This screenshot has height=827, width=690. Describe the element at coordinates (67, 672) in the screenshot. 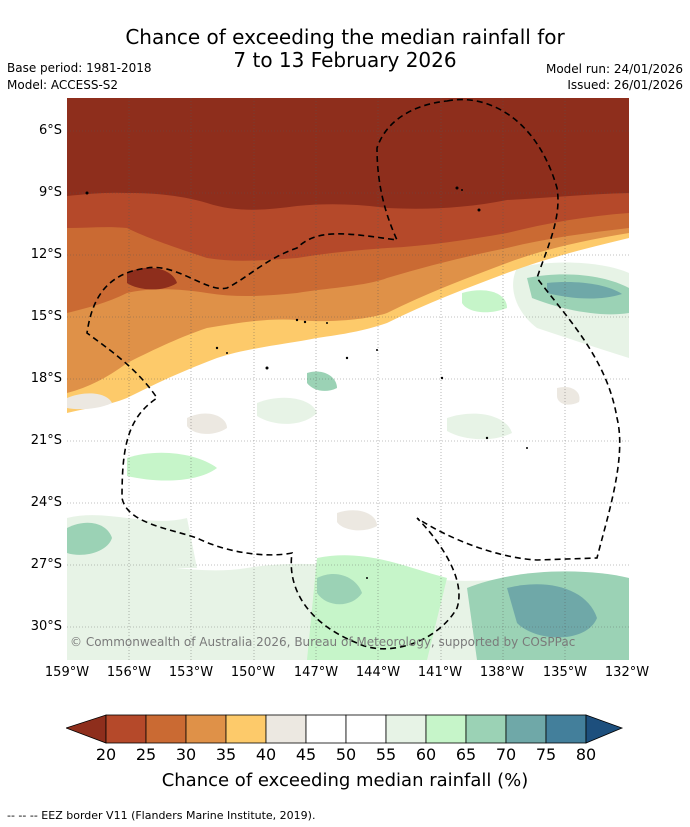

I see `lon-label: 159°W` at that location.